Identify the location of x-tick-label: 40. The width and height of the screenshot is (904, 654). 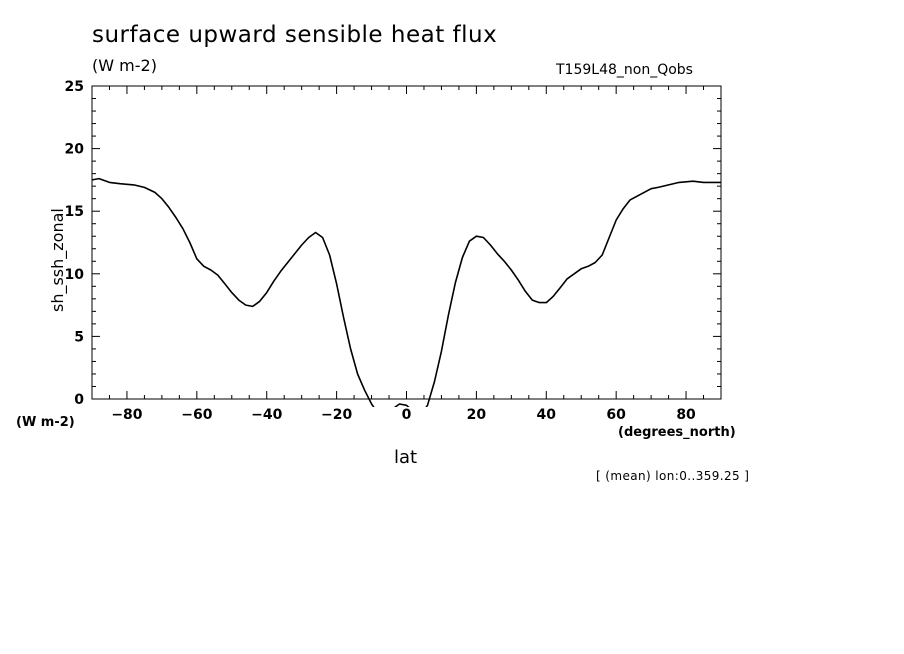
(547, 415).